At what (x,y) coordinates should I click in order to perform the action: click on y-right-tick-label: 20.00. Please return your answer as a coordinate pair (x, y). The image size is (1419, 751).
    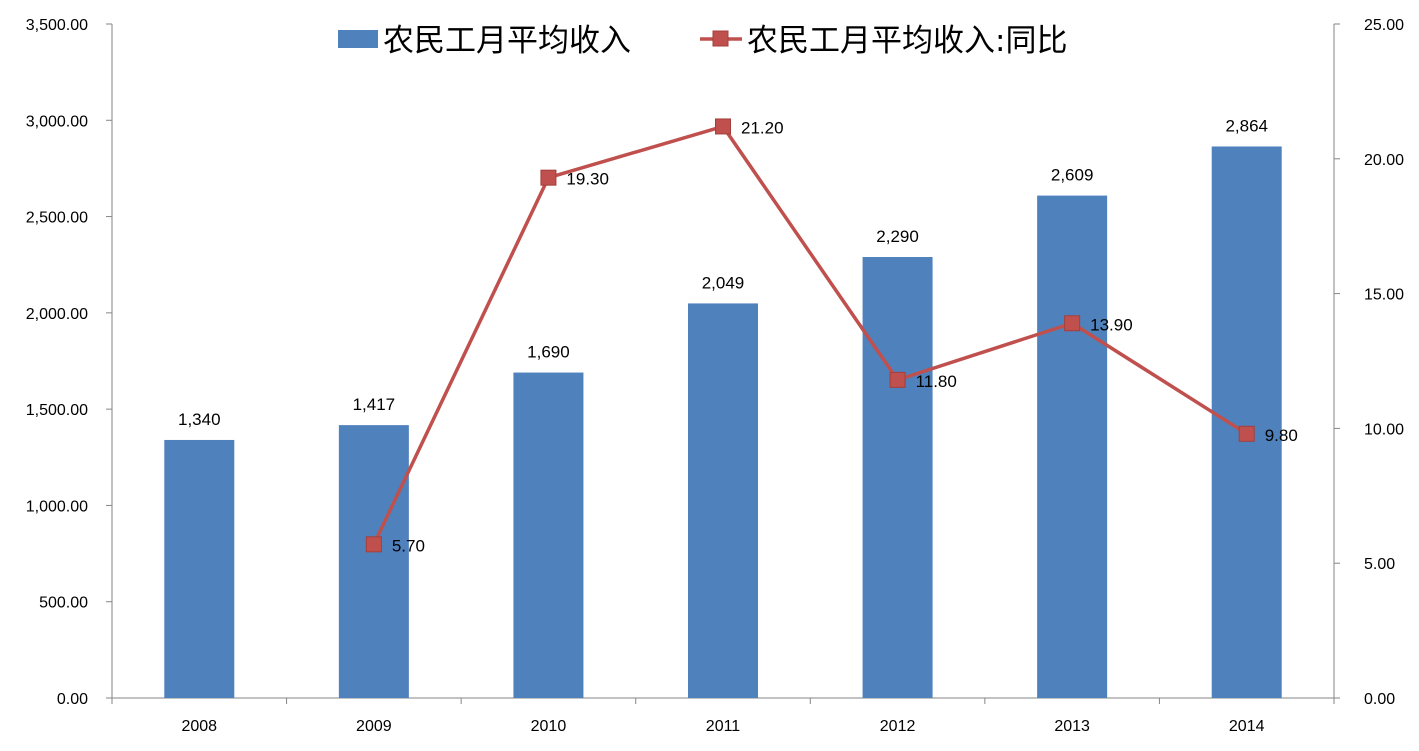
    Looking at the image, I should click on (1384, 160).